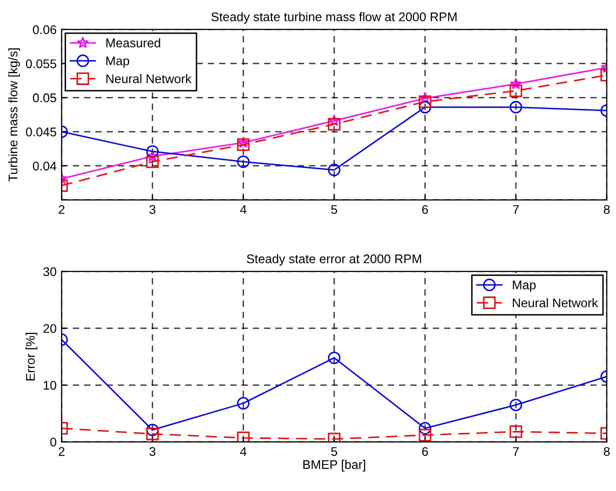 Image resolution: width=616 pixels, height=491 pixels. I want to click on y-tick-label: 0, so click(53, 442).